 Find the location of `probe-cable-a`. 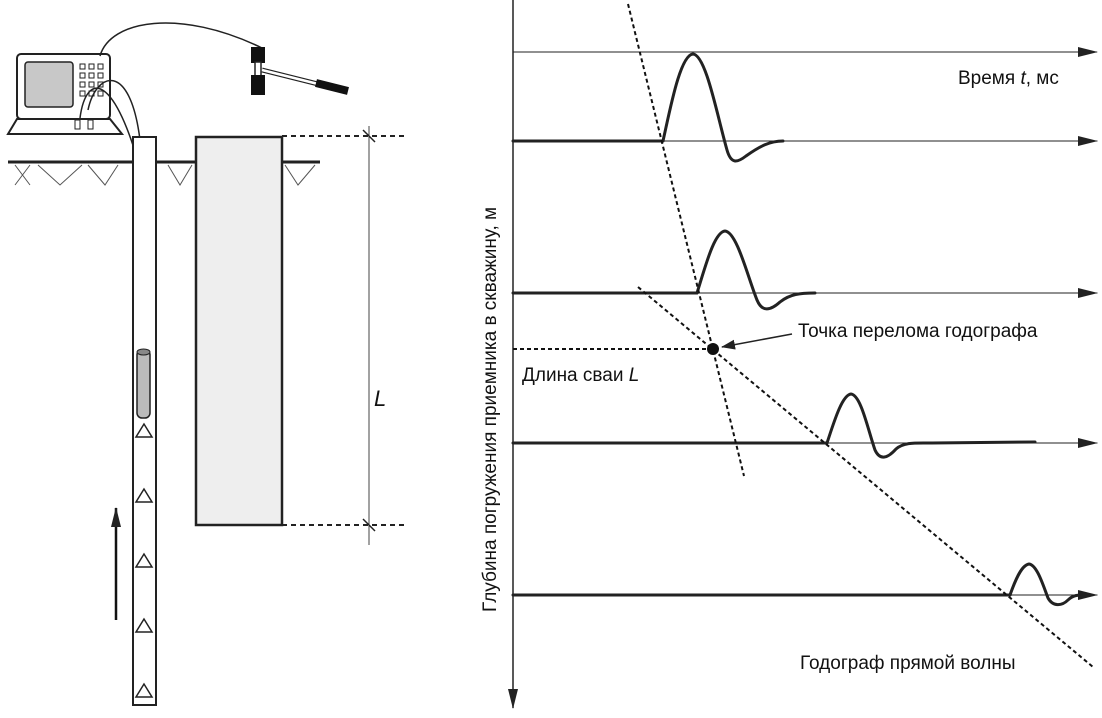

probe-cable-a is located at coordinates (114, 110).